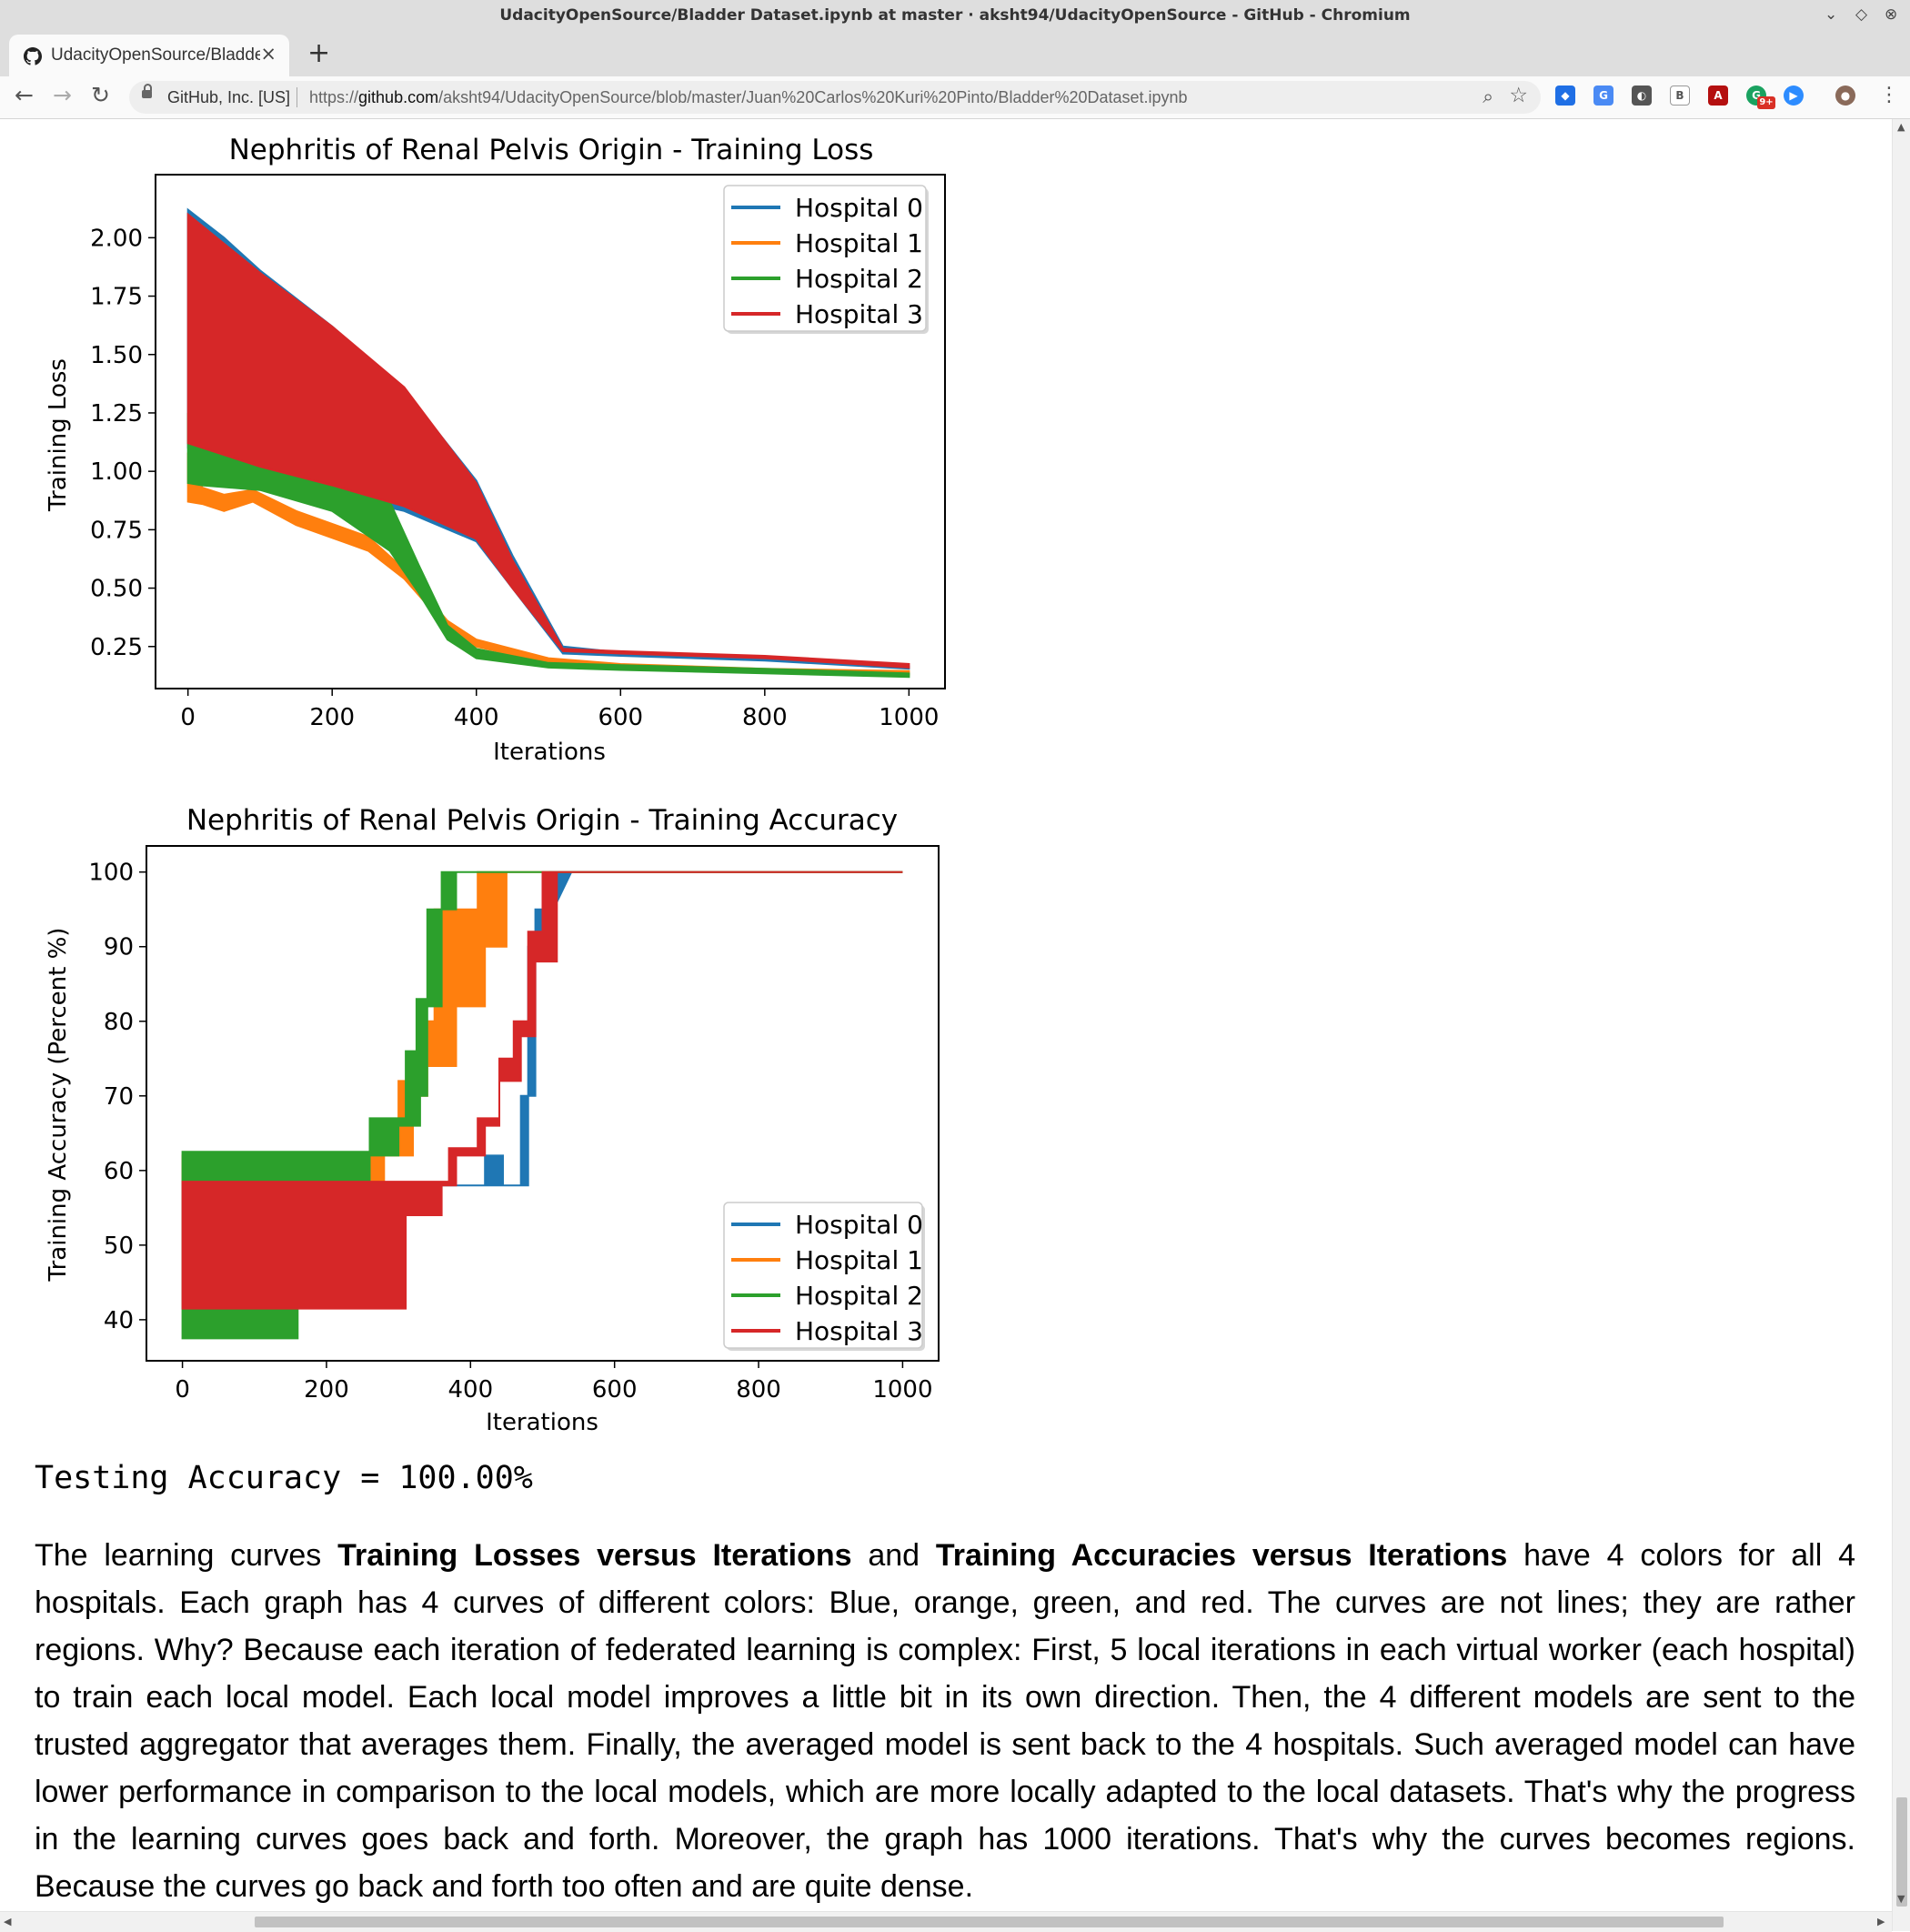 The image size is (1910, 1932). Describe the element at coordinates (594, 1555) in the screenshot. I see `bold-phrase: Training Losses versus Iterations` at that location.